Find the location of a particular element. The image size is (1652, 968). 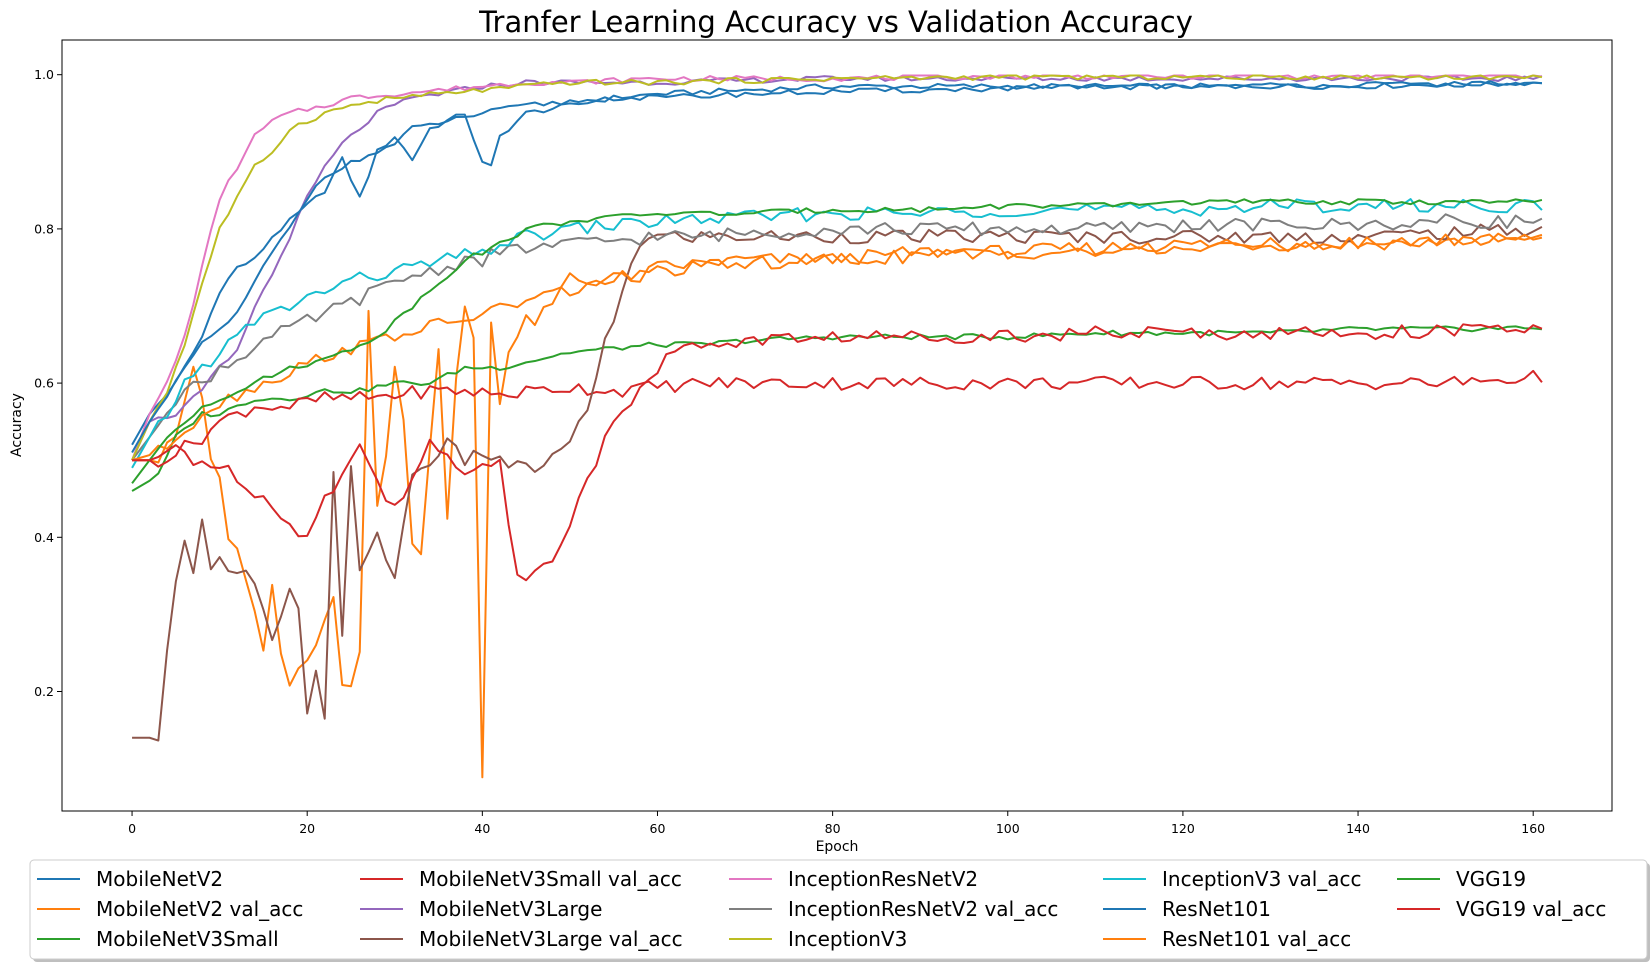

x-tick-label: 140 is located at coordinates (1358, 828).